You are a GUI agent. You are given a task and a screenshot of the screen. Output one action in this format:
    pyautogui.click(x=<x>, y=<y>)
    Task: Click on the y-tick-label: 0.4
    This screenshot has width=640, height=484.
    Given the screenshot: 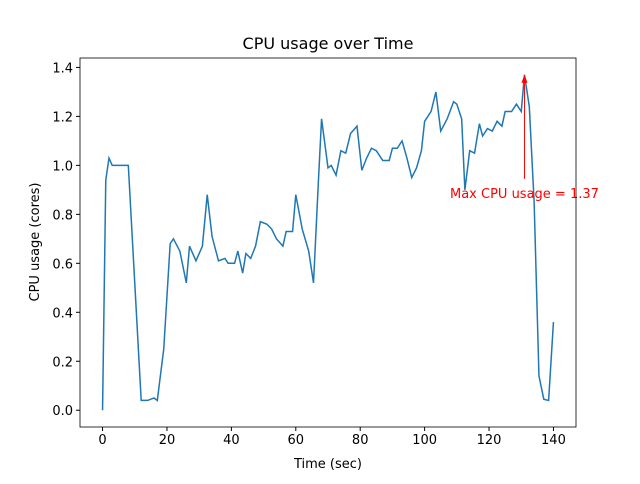 What is the action you would take?
    pyautogui.click(x=62, y=313)
    